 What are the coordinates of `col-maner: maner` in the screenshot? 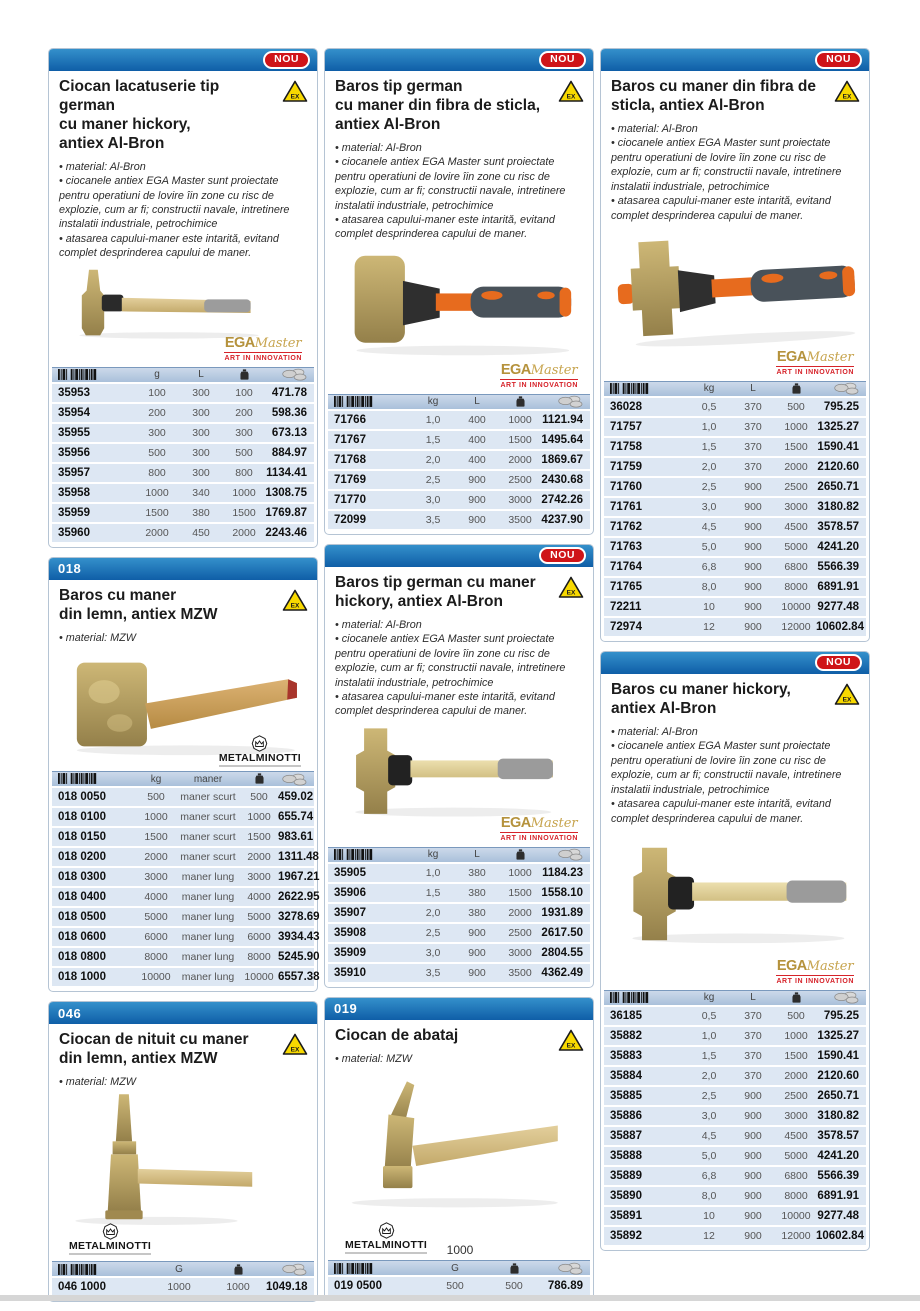 It's located at (208, 780).